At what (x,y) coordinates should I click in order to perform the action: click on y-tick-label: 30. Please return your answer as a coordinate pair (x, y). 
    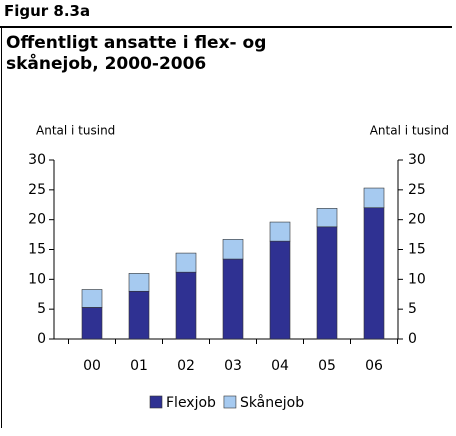
    Looking at the image, I should click on (37, 160).